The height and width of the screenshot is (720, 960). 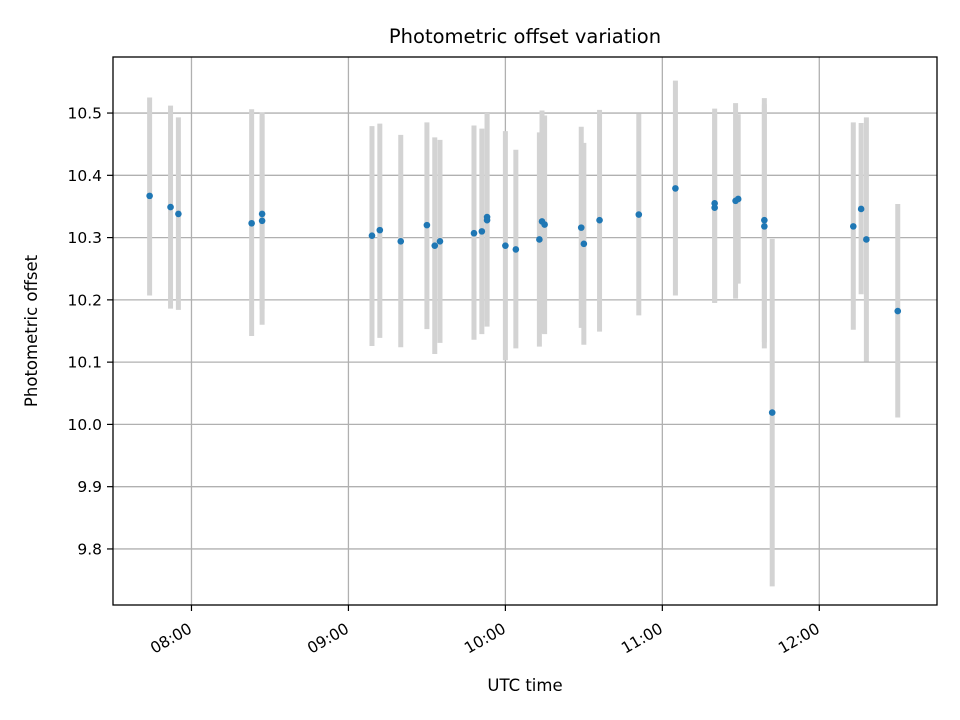 I want to click on x-tick-label: 08:00, so click(x=171, y=639).